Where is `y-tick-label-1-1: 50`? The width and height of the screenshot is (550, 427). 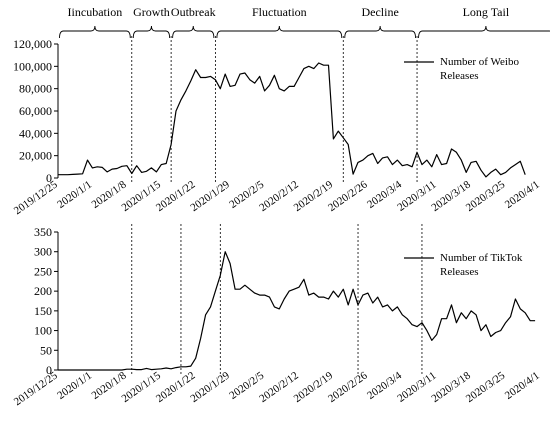 y-tick-label-1-1: 50 is located at coordinates (46, 350).